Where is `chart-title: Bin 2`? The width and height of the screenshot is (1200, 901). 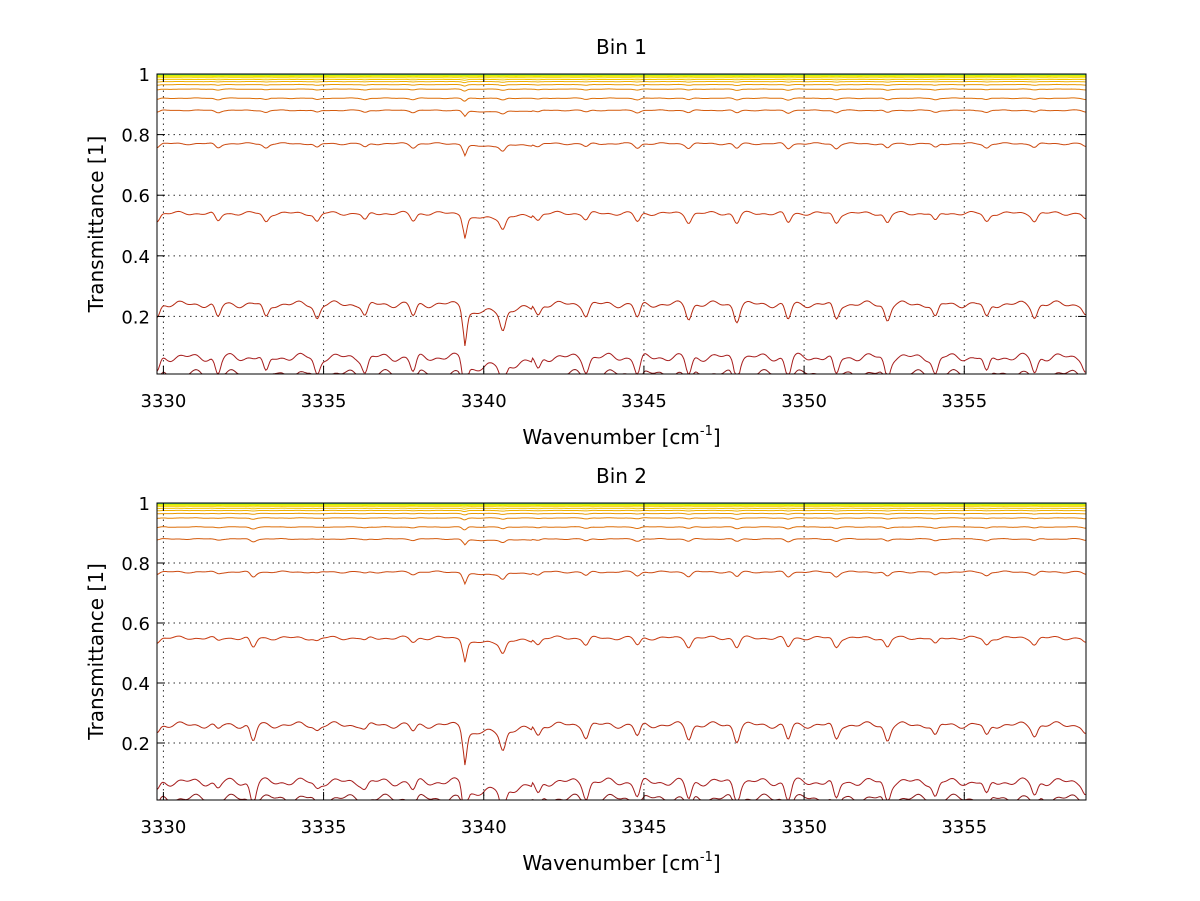
chart-title: Bin 2 is located at coordinates (621, 476).